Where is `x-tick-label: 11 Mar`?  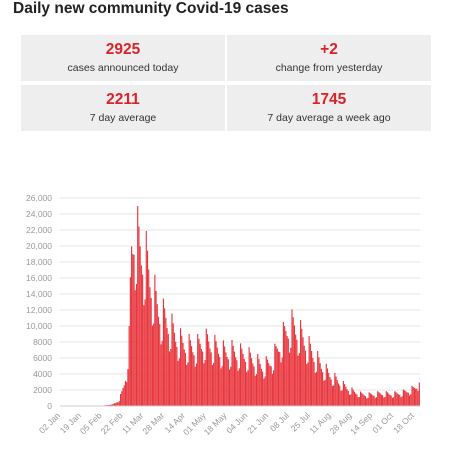 x-tick-label: 11 Mar is located at coordinates (132, 422).